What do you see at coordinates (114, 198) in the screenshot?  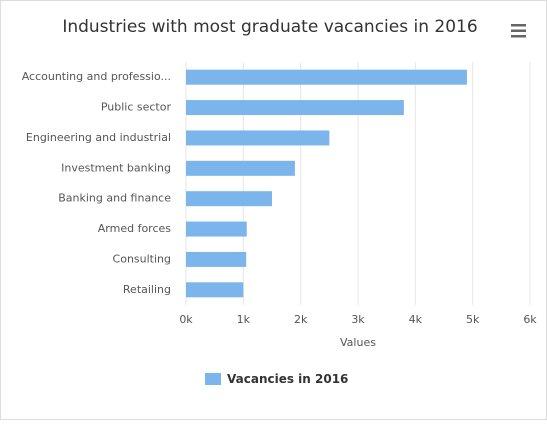 I see `y-tick-label: Banking and finance` at bounding box center [114, 198].